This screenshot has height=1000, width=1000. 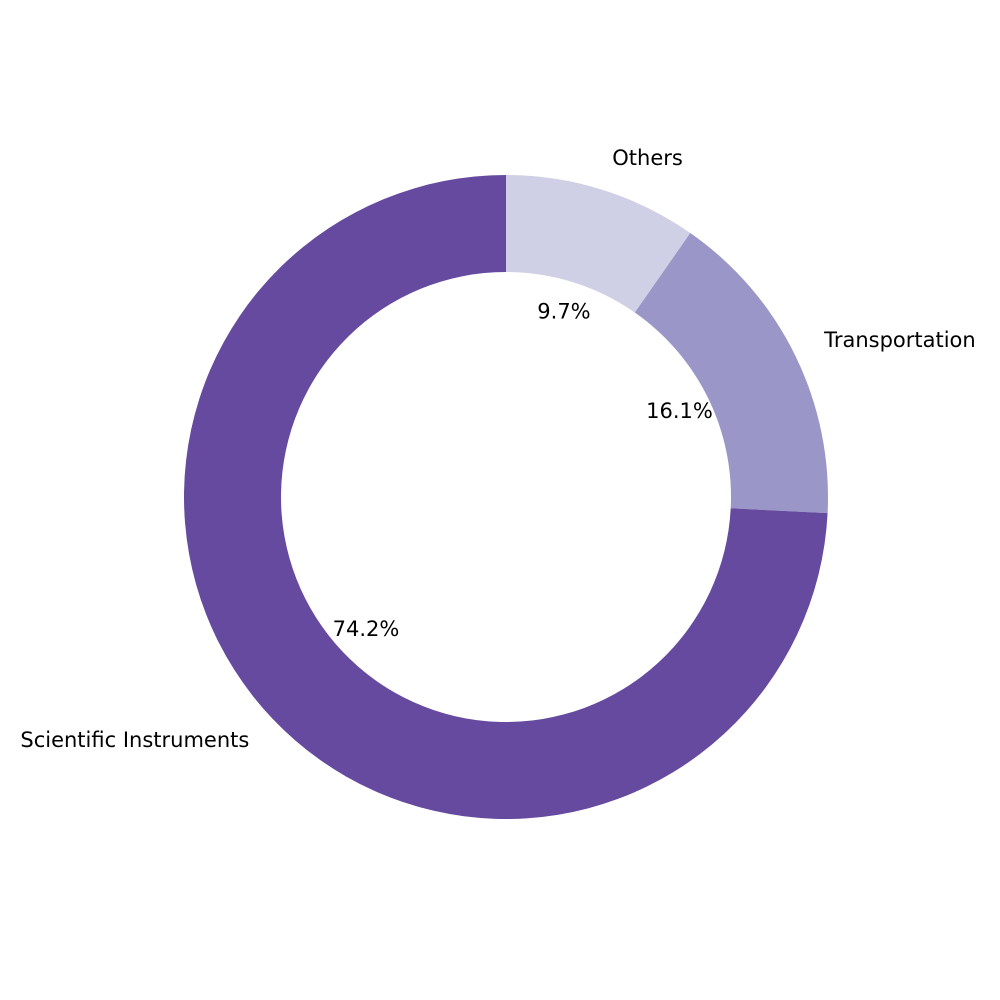 What do you see at coordinates (679, 411) in the screenshot?
I see `pct-label-transportation: 16.1%` at bounding box center [679, 411].